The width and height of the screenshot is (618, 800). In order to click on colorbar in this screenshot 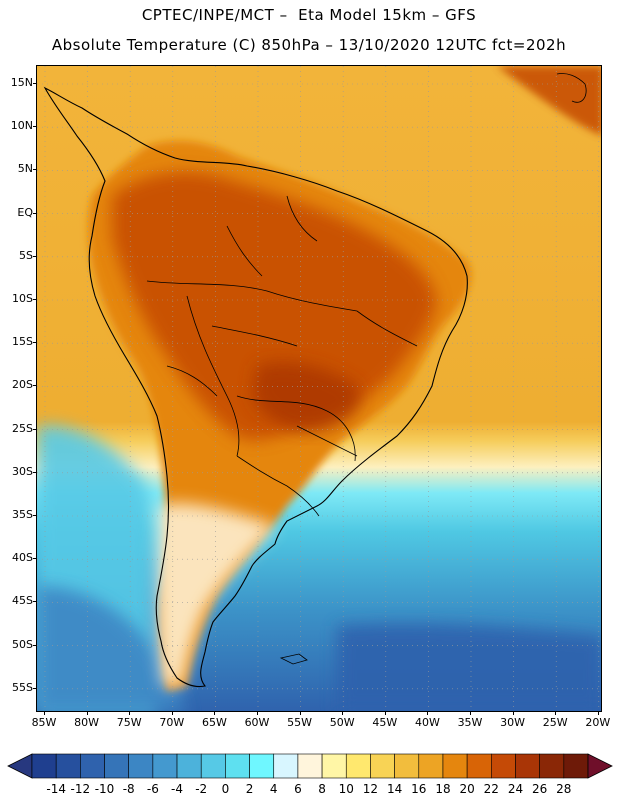, I will do `click(310, 766)`.